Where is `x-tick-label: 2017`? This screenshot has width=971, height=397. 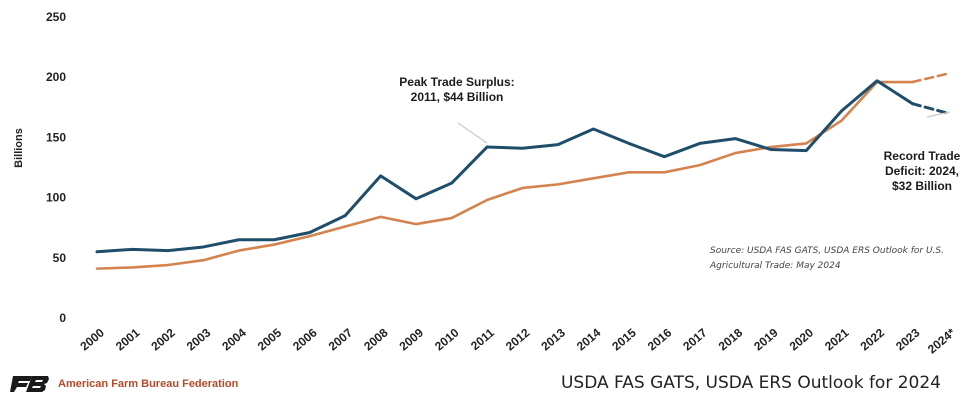 x-tick-label: 2017 is located at coordinates (695, 339).